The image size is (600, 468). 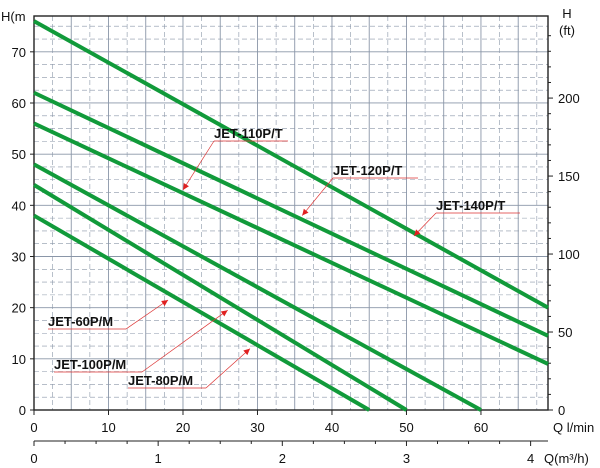 I want to click on x2-tick-label: 3, so click(x=406, y=458).